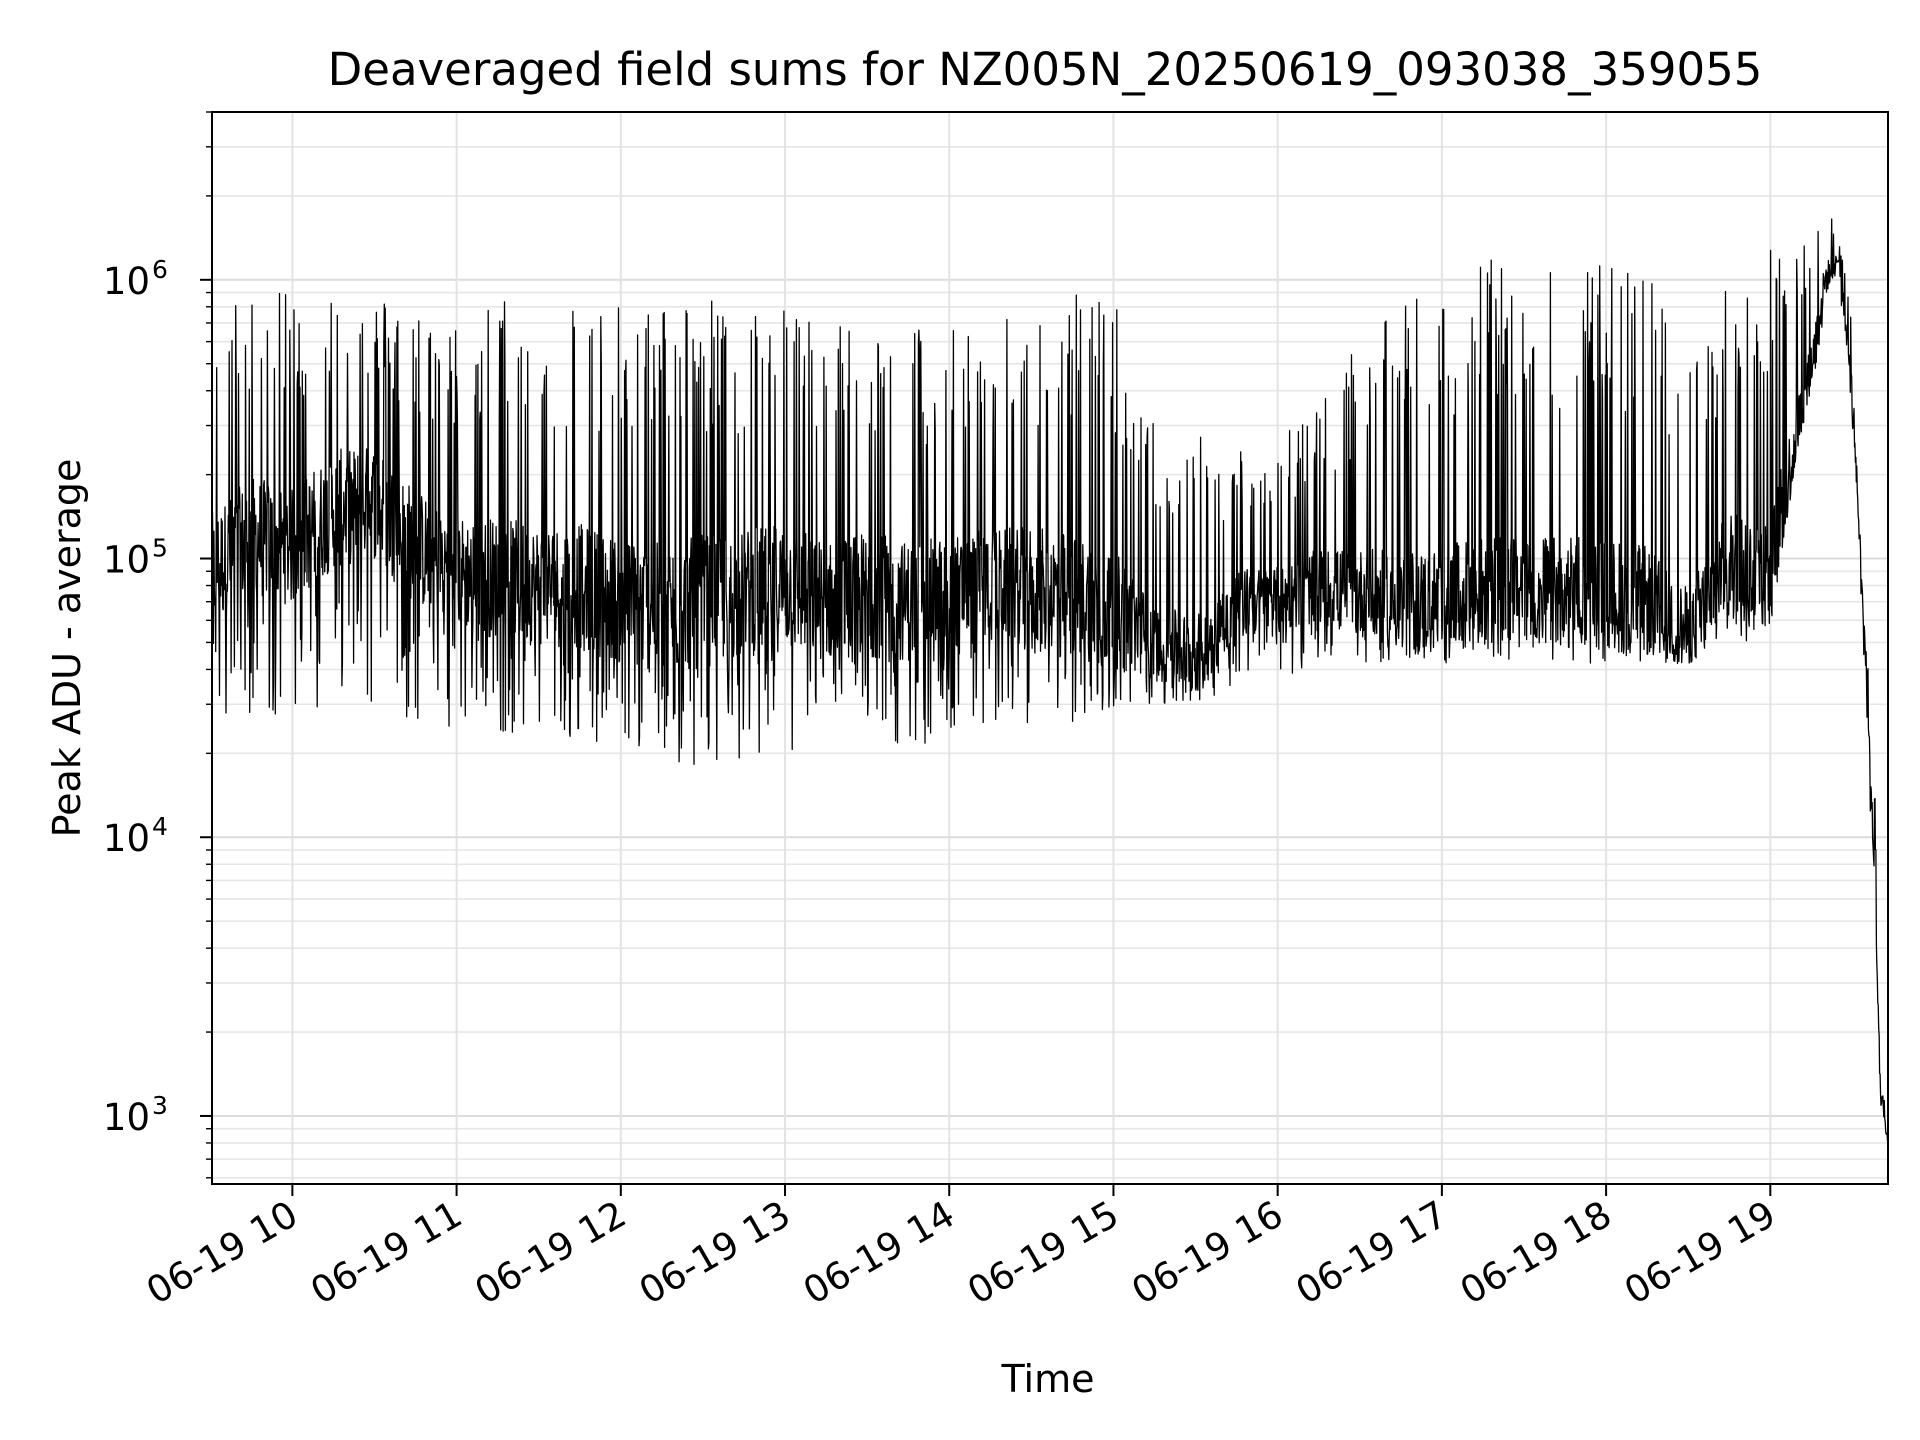  I want to click on y-tick-exponent: 4, so click(160, 826).